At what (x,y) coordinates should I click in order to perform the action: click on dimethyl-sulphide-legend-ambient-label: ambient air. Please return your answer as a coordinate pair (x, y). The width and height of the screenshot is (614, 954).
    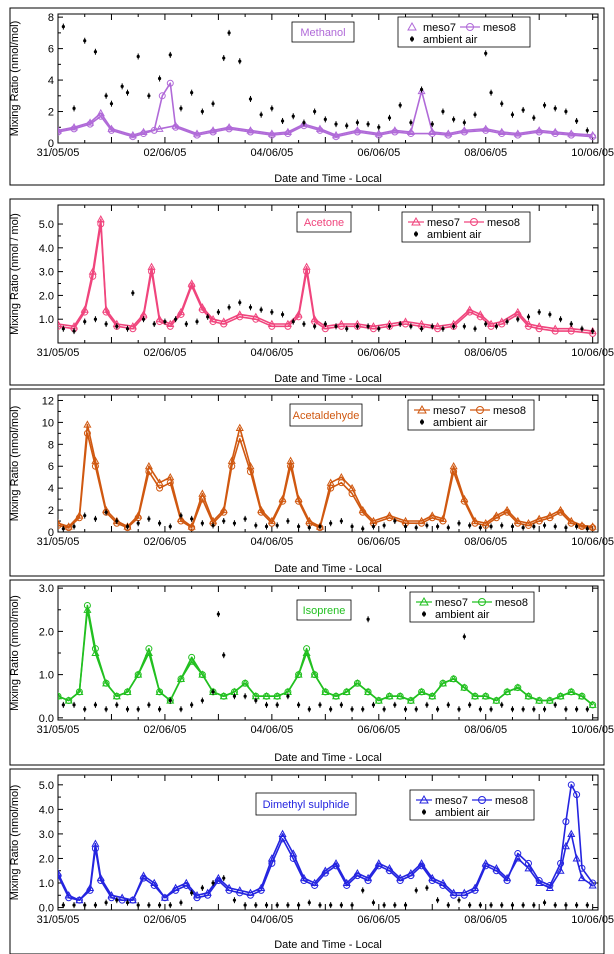
    Looking at the image, I should click on (462, 813).